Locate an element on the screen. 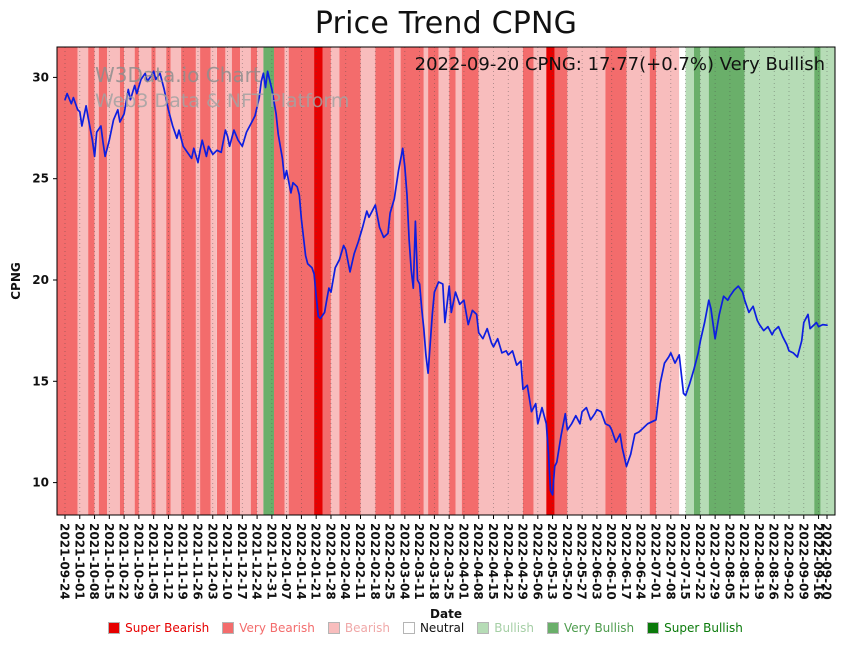 Image resolution: width=851 pixels, height=646 pixels. x-tick-label: 2022-02-18 is located at coordinates (375, 561).